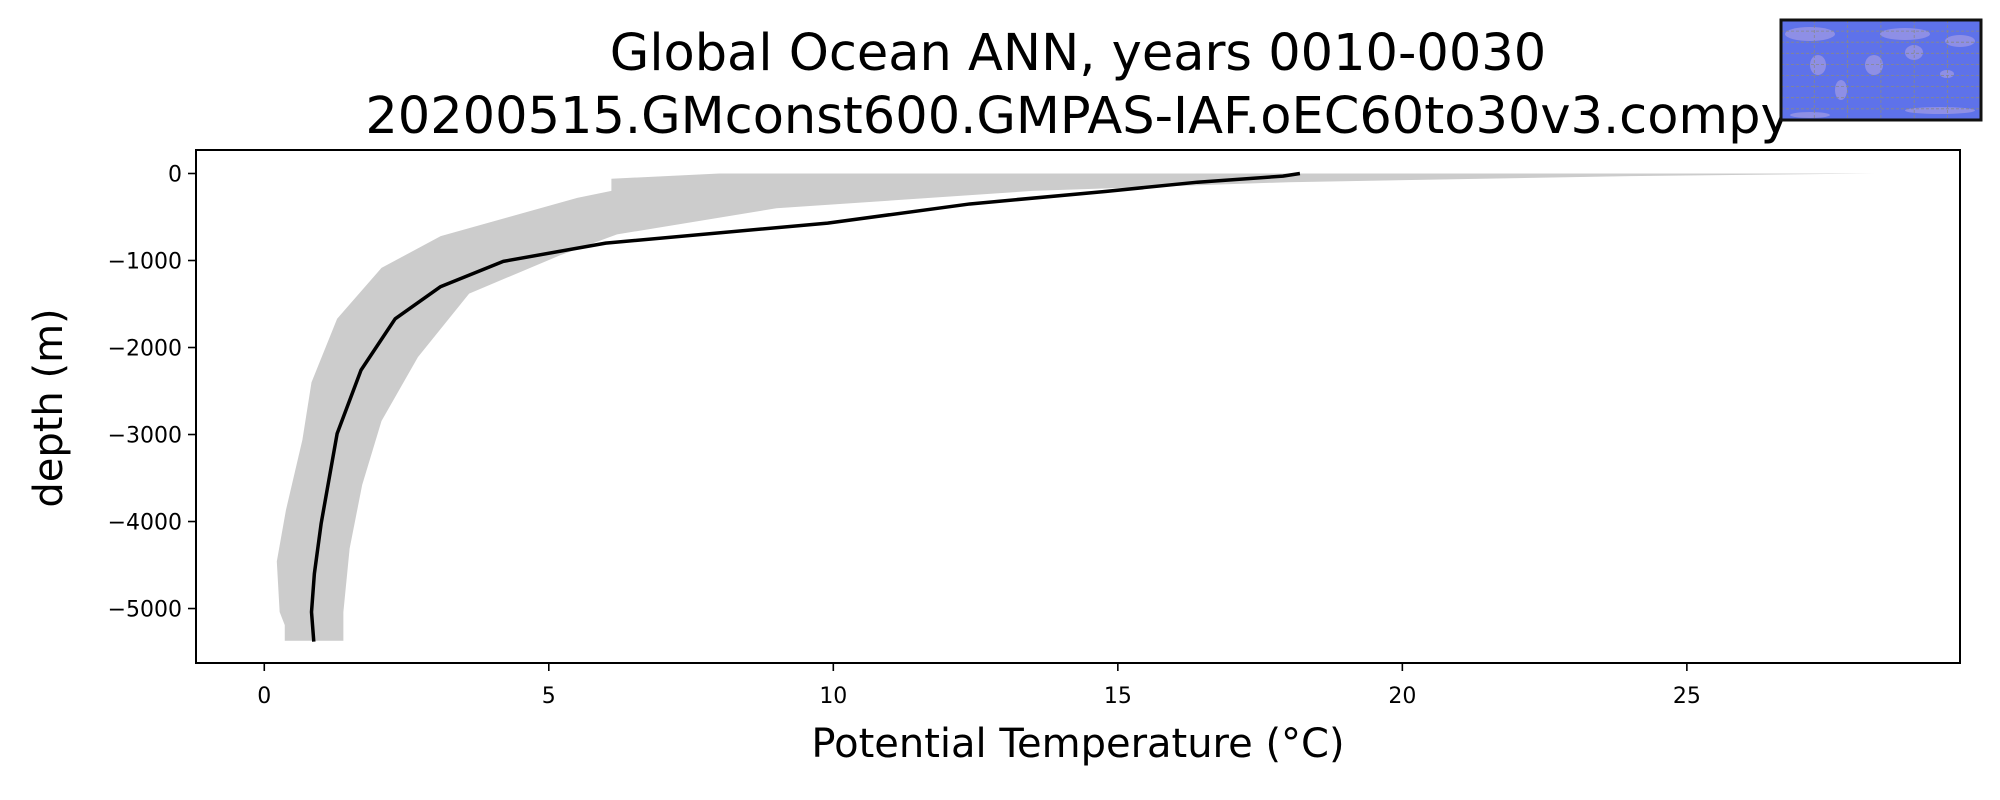 The height and width of the screenshot is (800, 2000). What do you see at coordinates (833, 696) in the screenshot?
I see `x-tick-label: 10` at bounding box center [833, 696].